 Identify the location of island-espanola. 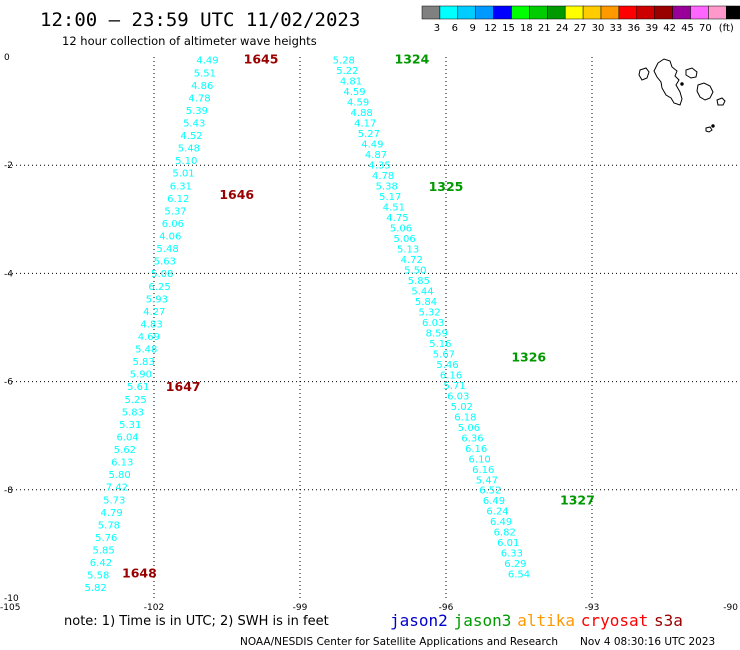
(709, 129).